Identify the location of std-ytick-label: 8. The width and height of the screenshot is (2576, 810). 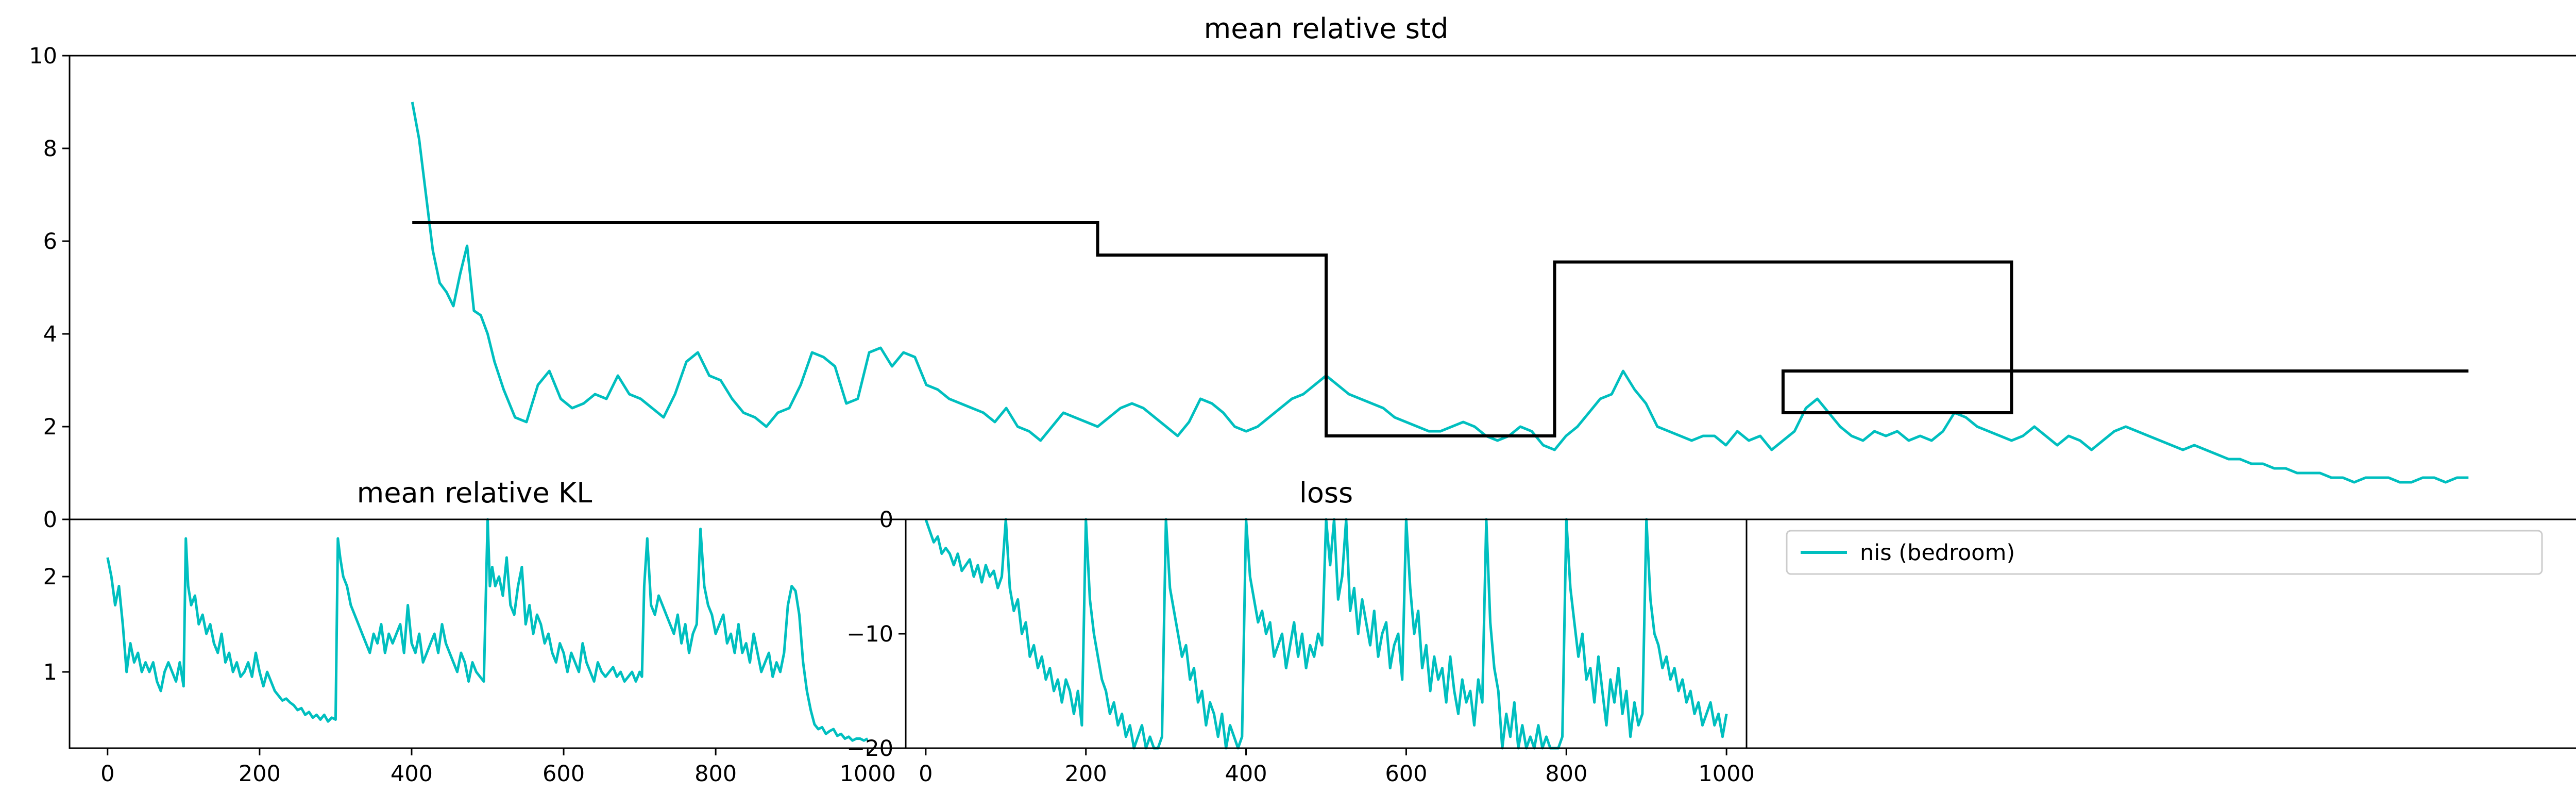
(50, 149).